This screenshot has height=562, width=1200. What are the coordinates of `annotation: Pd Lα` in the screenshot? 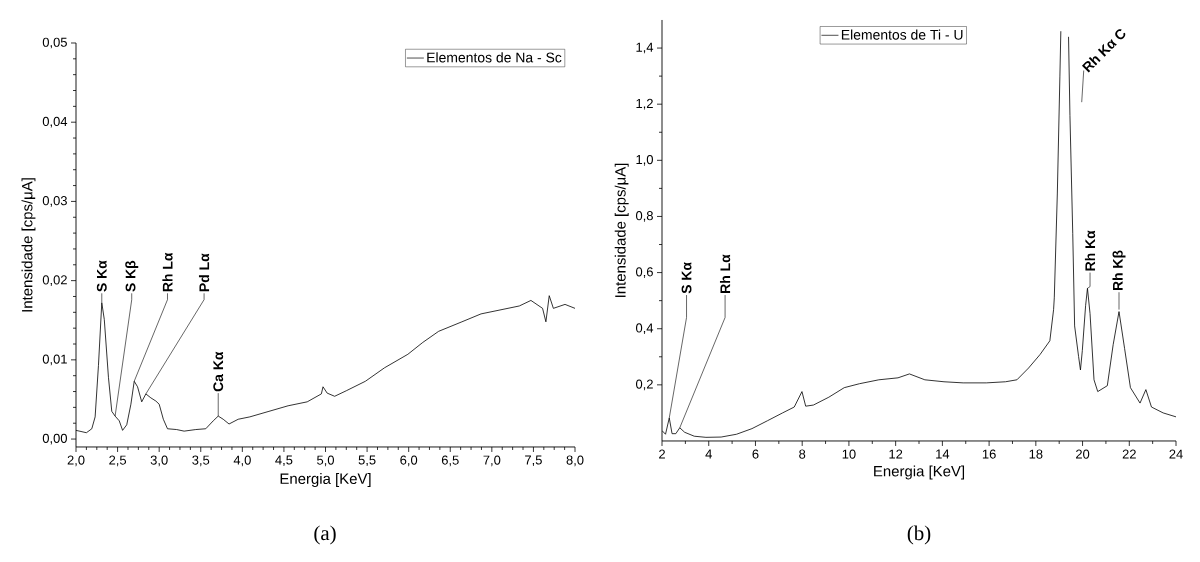 It's located at (204, 272).